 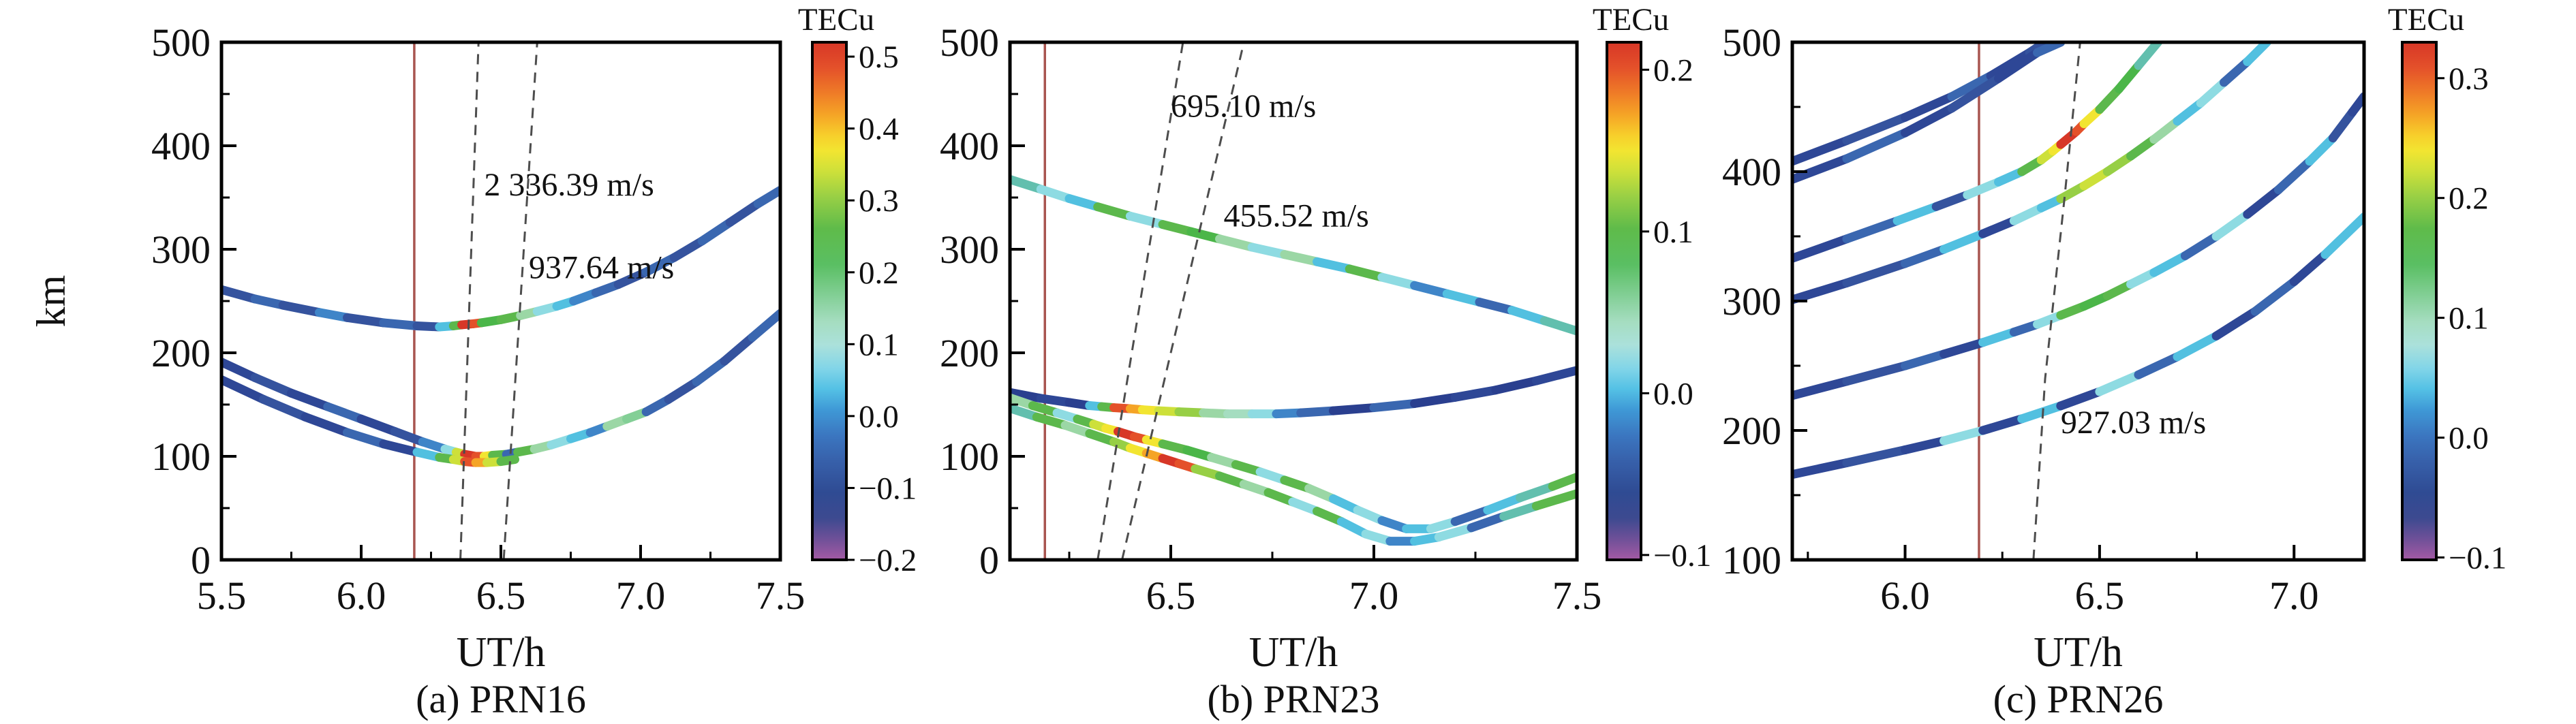 I want to click on colorbar-tick-label: 0.4, so click(x=879, y=129).